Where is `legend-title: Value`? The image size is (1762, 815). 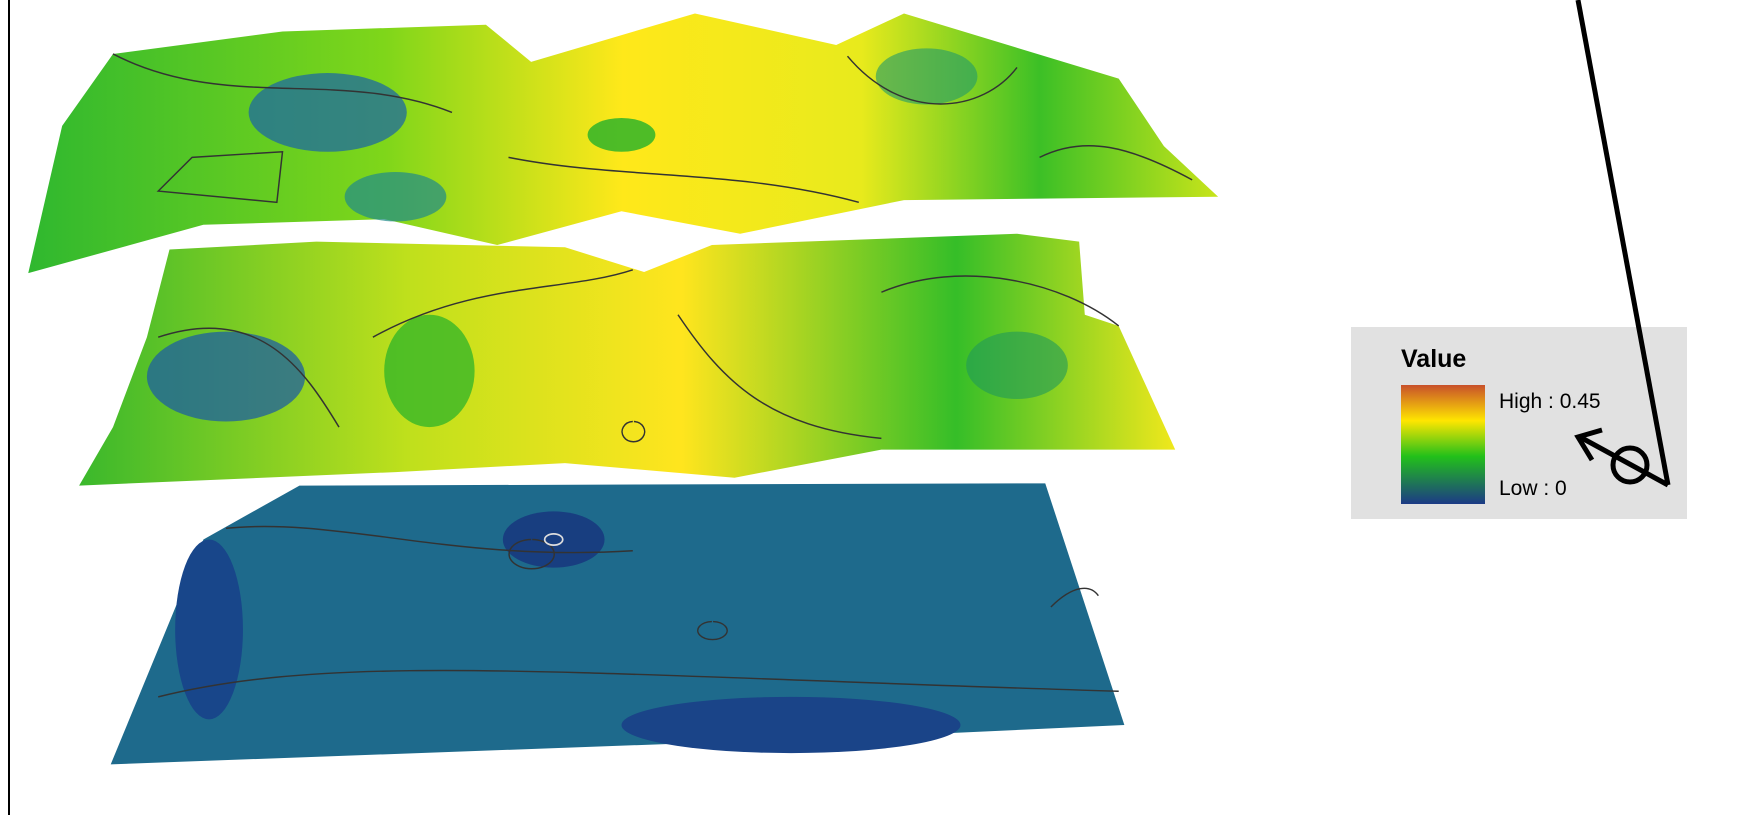 legend-title: Value is located at coordinates (1433, 359).